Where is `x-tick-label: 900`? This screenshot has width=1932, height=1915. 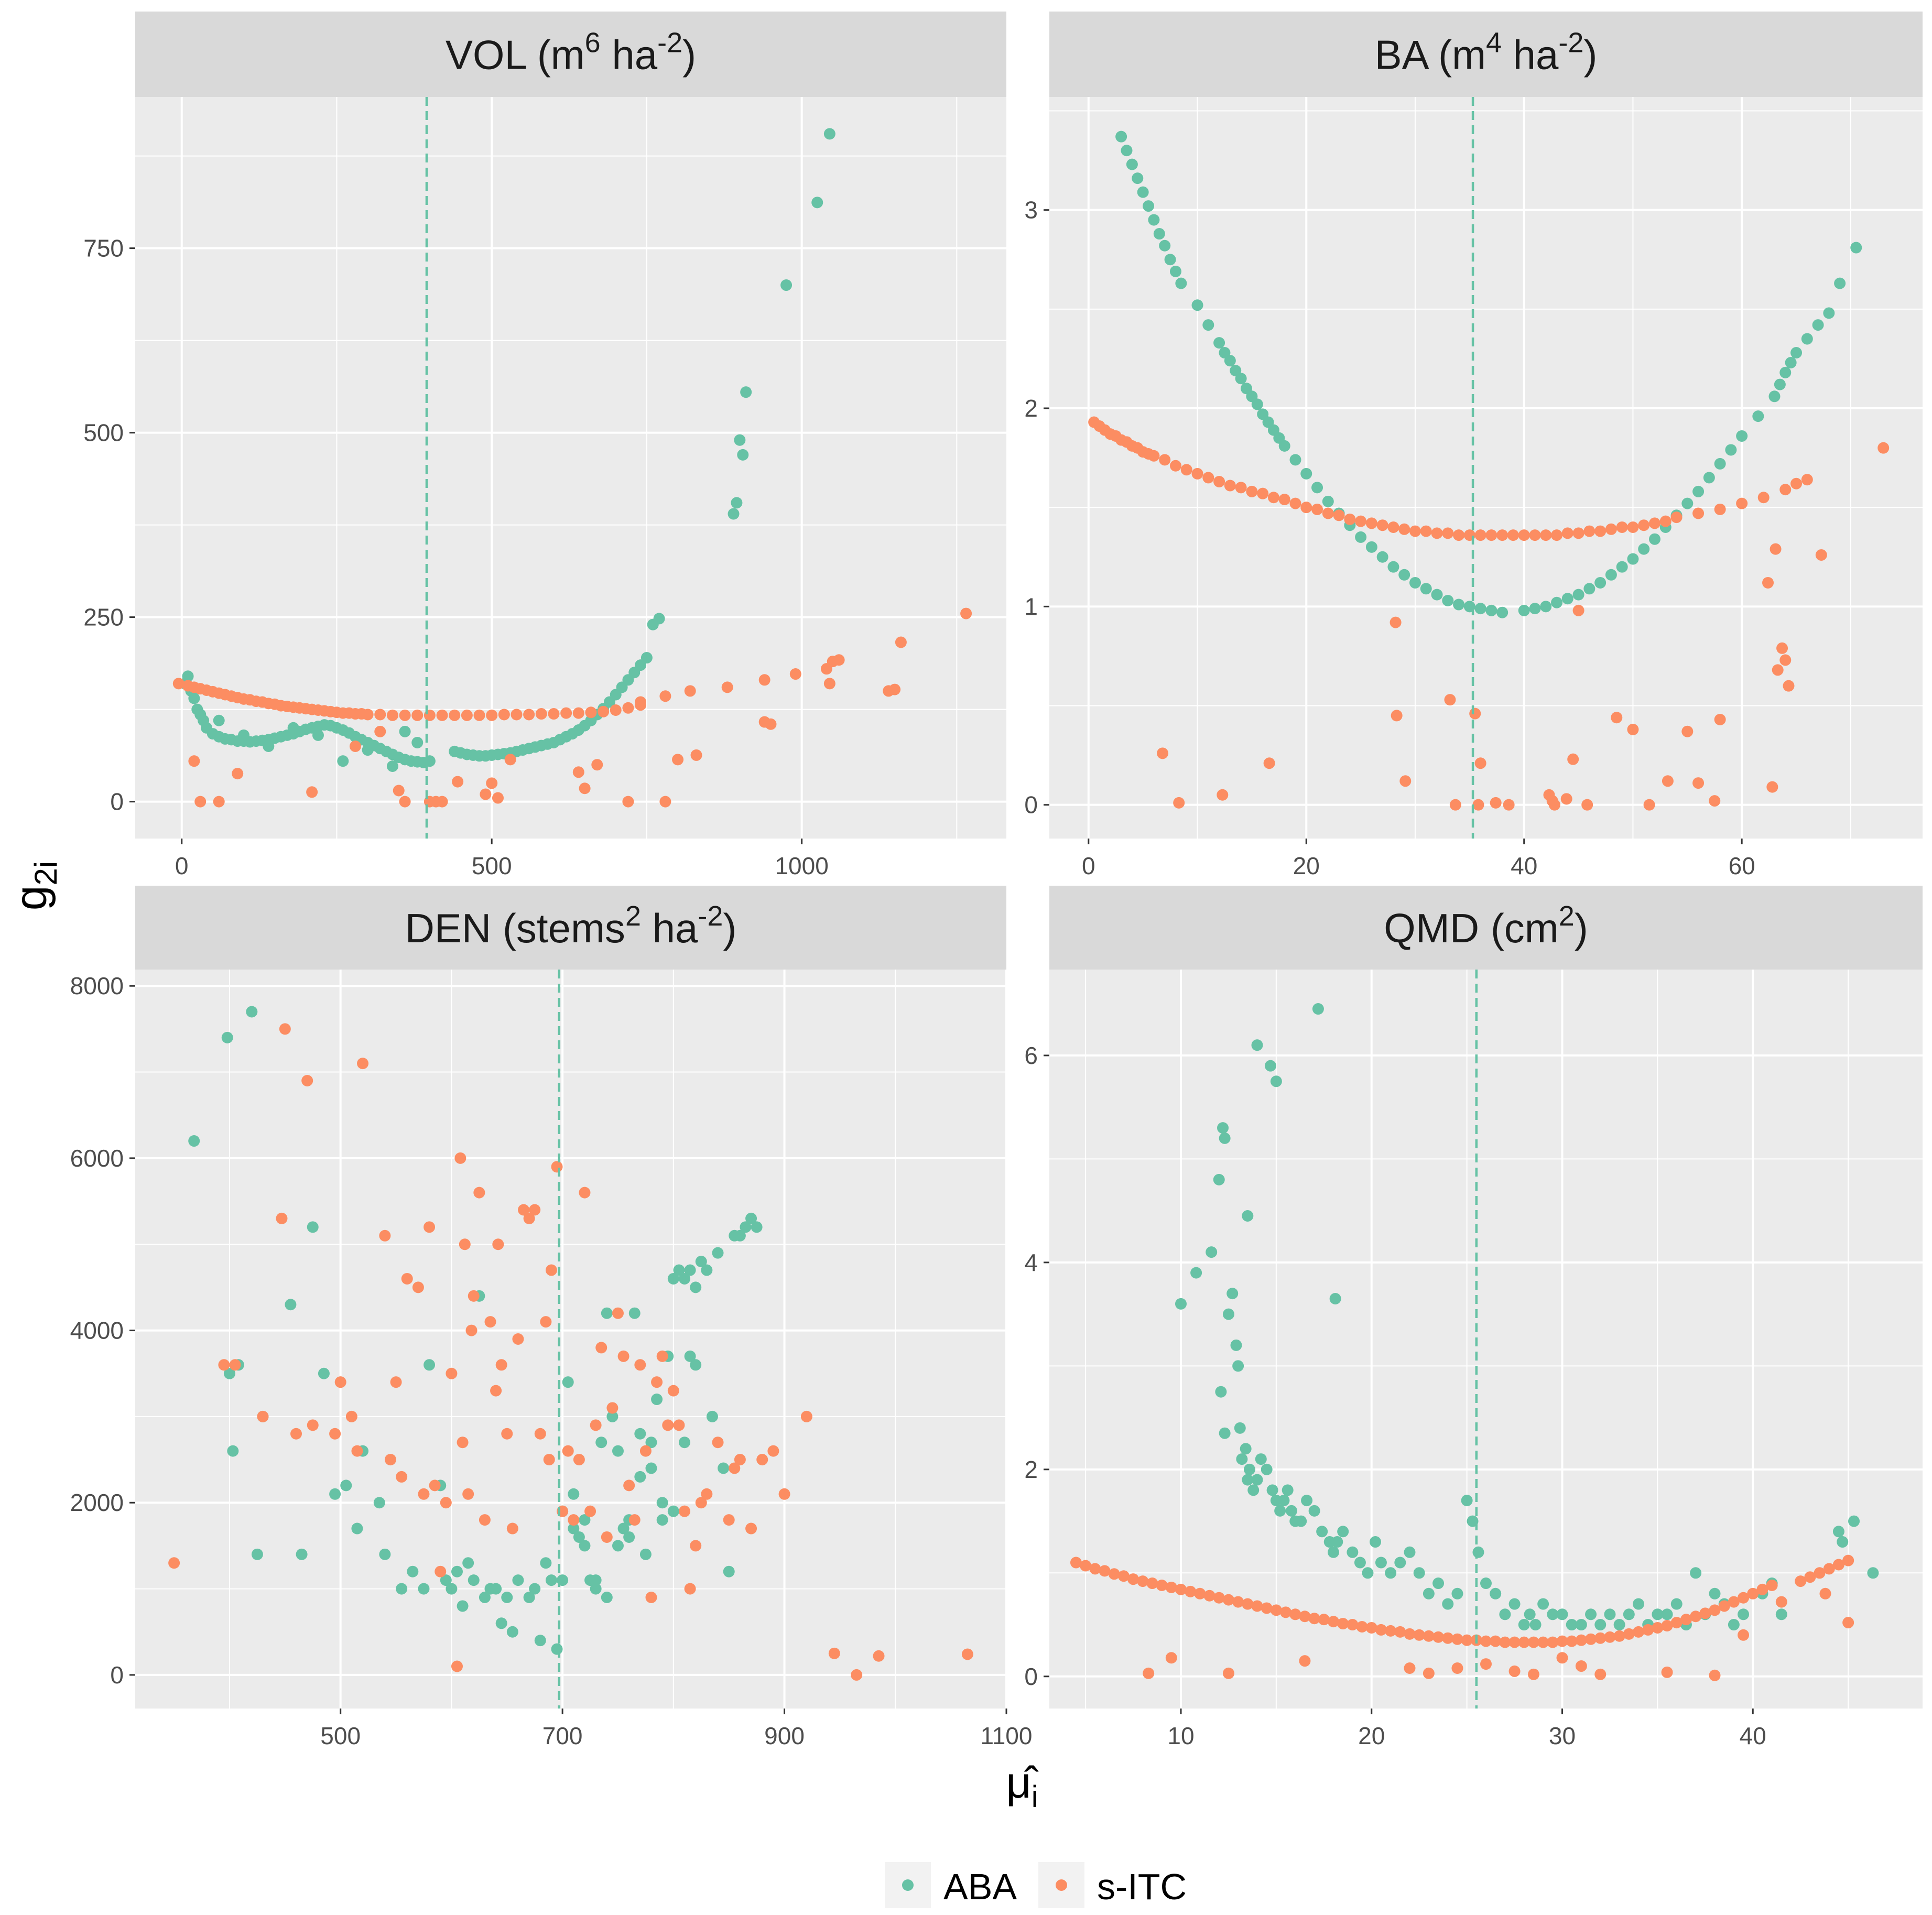 x-tick-label: 900 is located at coordinates (785, 1736).